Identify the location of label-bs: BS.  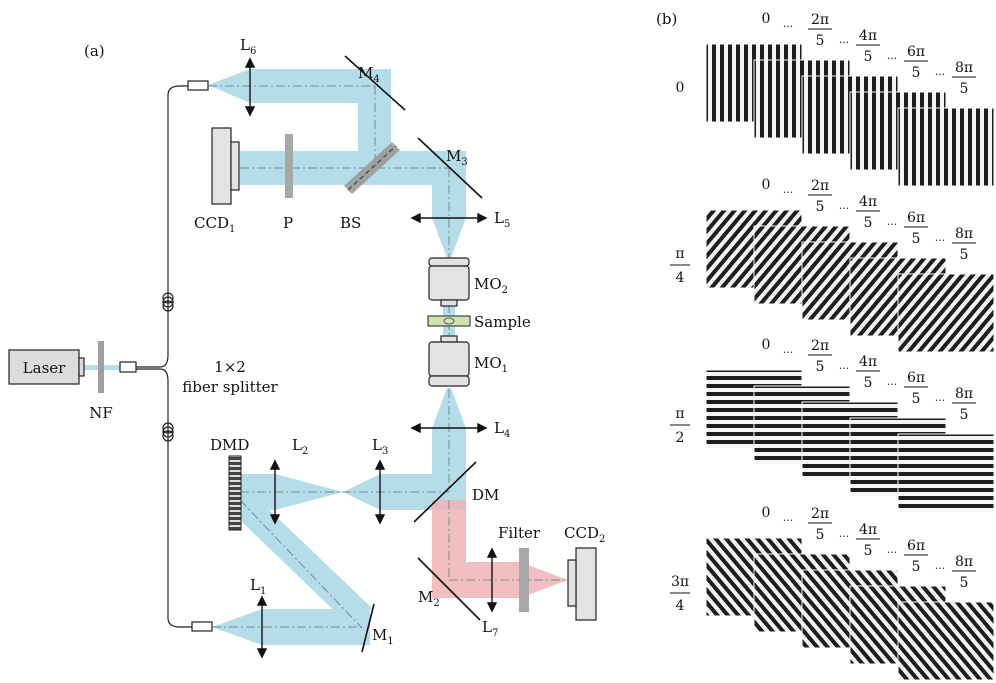
(350, 223).